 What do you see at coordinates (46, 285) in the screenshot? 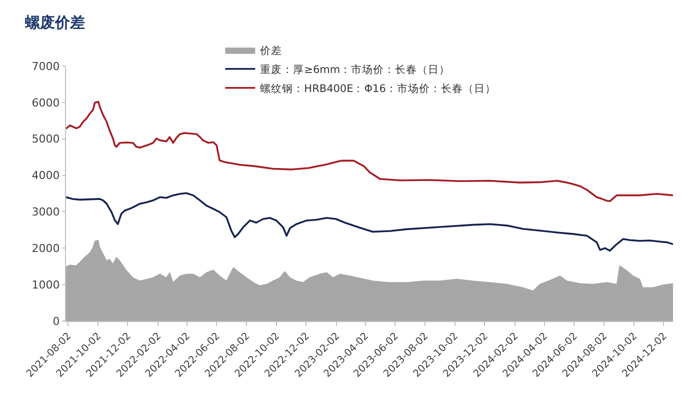
I see `y-tick-label: 1000` at bounding box center [46, 285].